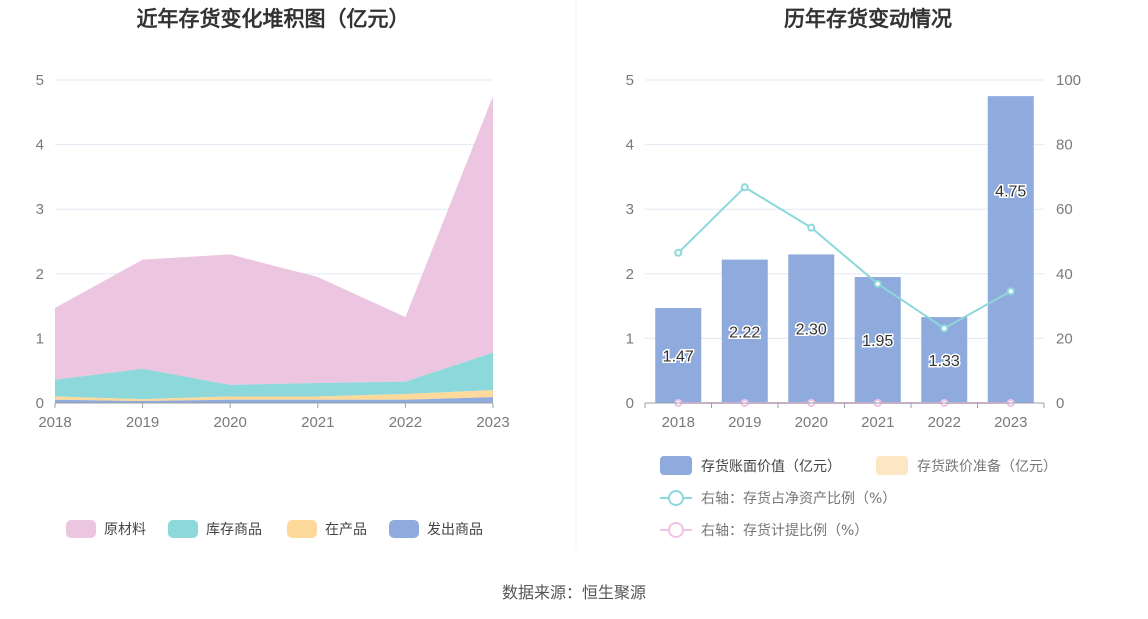 The height and width of the screenshot is (619, 1148). I want to click on right-chart-title: 历年存货变动情况, so click(868, 19).